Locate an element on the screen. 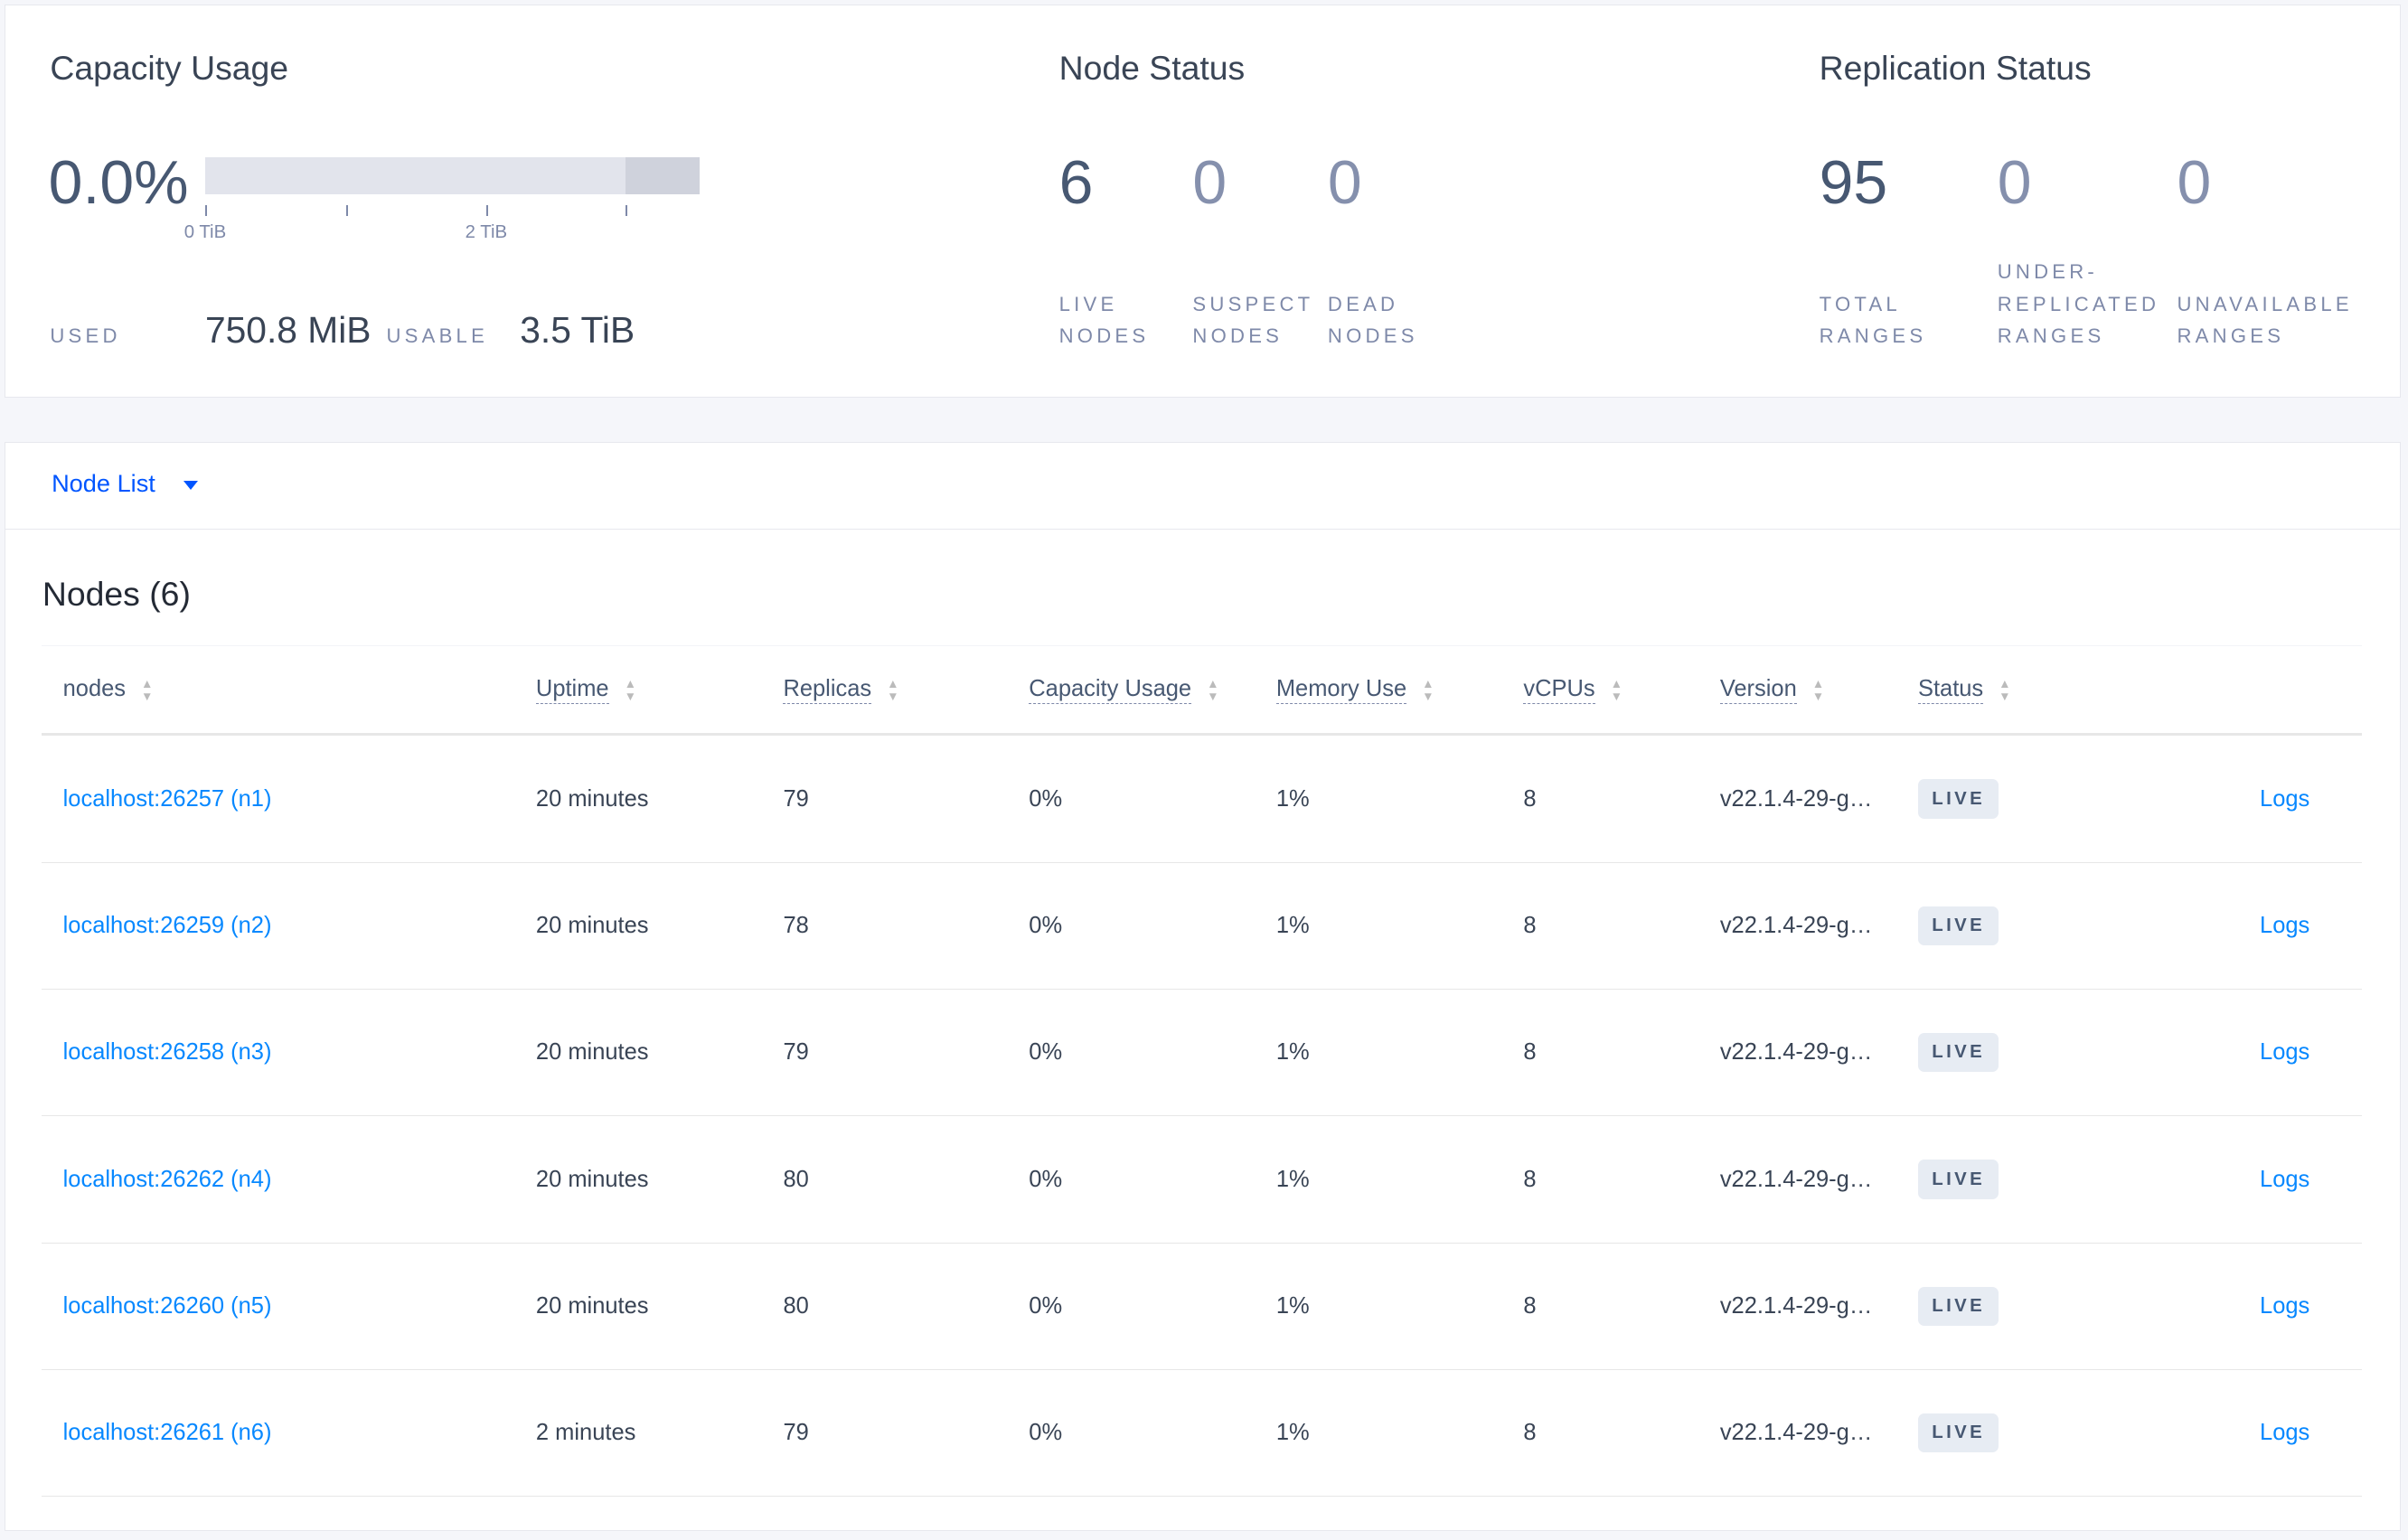 The image size is (2408, 1540). total-ranges-label: TOTAL RANGES is located at coordinates (1873, 320).